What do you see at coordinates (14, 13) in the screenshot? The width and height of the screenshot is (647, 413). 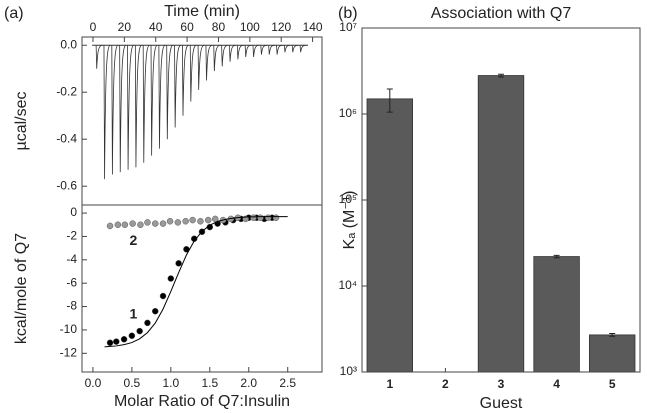 I see `panel-label: (a)` at bounding box center [14, 13].